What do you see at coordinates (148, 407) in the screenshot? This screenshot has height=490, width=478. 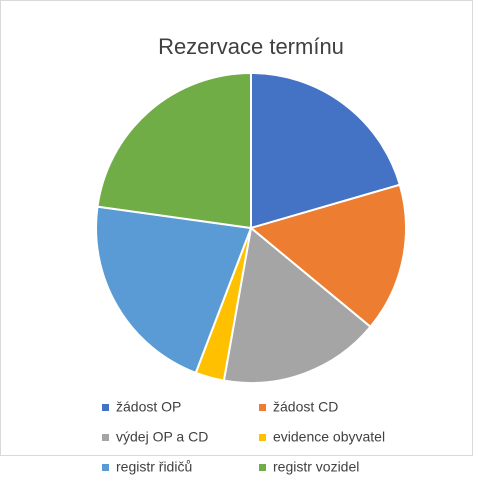 I see `legend-label: žádost OP` at bounding box center [148, 407].